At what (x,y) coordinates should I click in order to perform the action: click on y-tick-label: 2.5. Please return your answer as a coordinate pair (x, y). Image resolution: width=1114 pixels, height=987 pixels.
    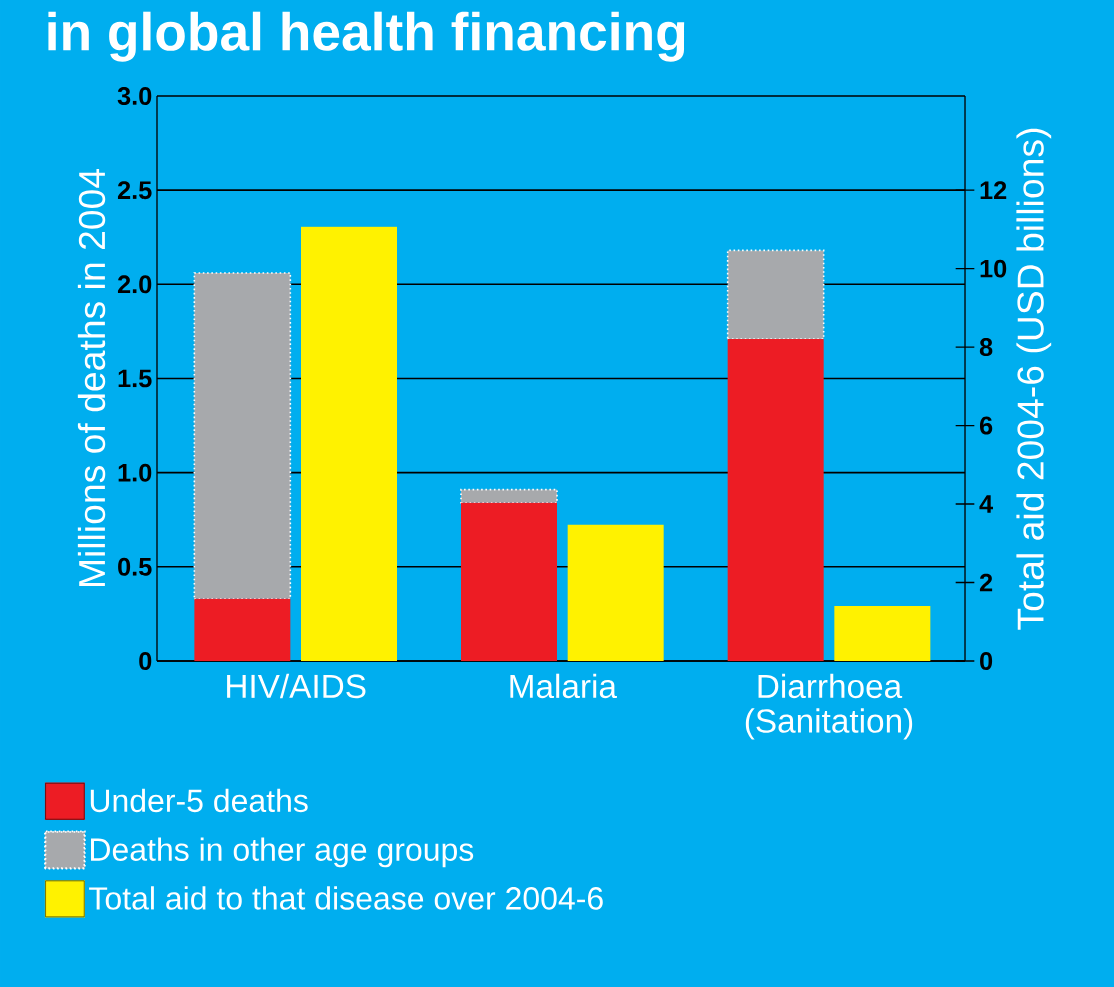
    Looking at the image, I should click on (134, 190).